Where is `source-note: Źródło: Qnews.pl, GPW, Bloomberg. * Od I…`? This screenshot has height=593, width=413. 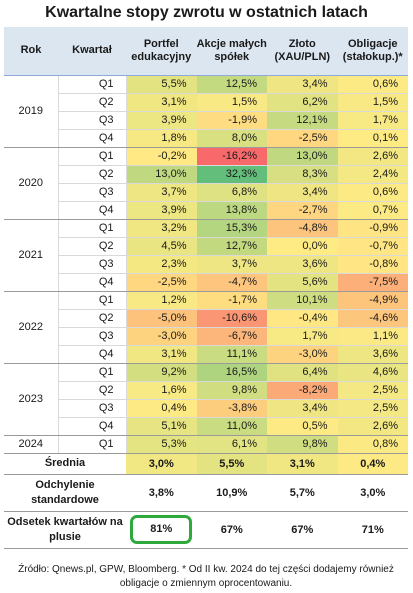 source-note: Źródło: Qnews.pl, GPW, Bloomberg. * Od I… is located at coordinates (206, 576).